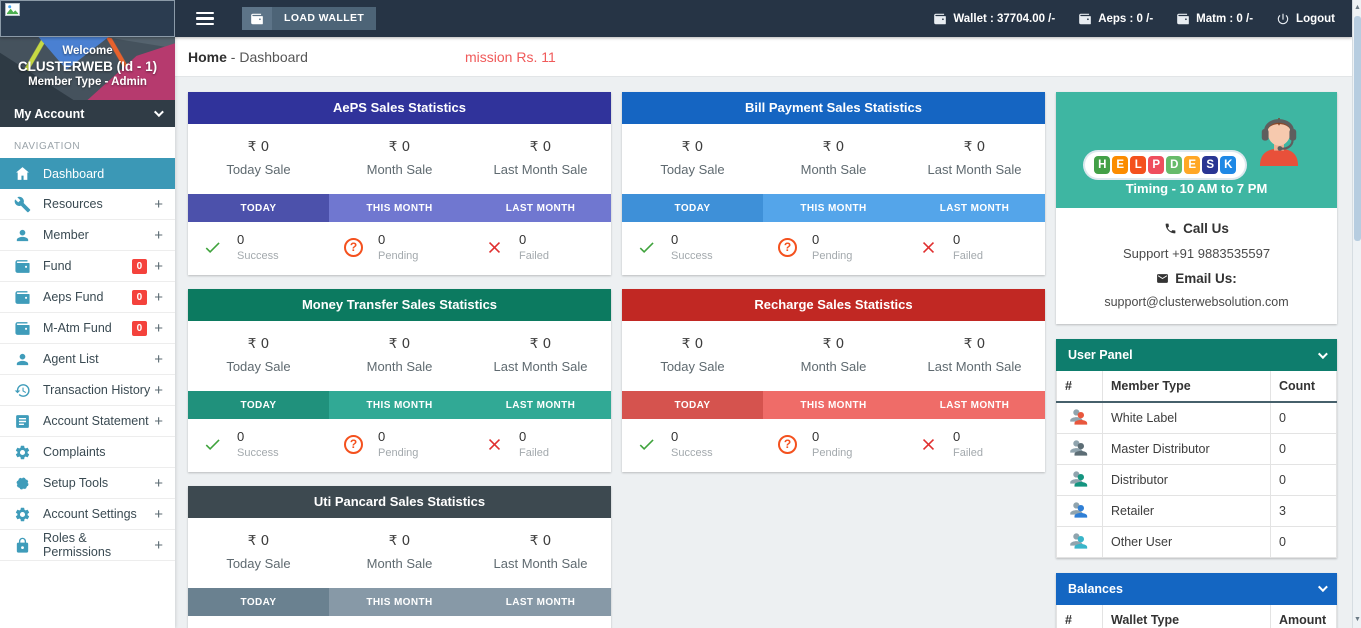  I want to click on balances-header: Balances, so click(1196, 588).